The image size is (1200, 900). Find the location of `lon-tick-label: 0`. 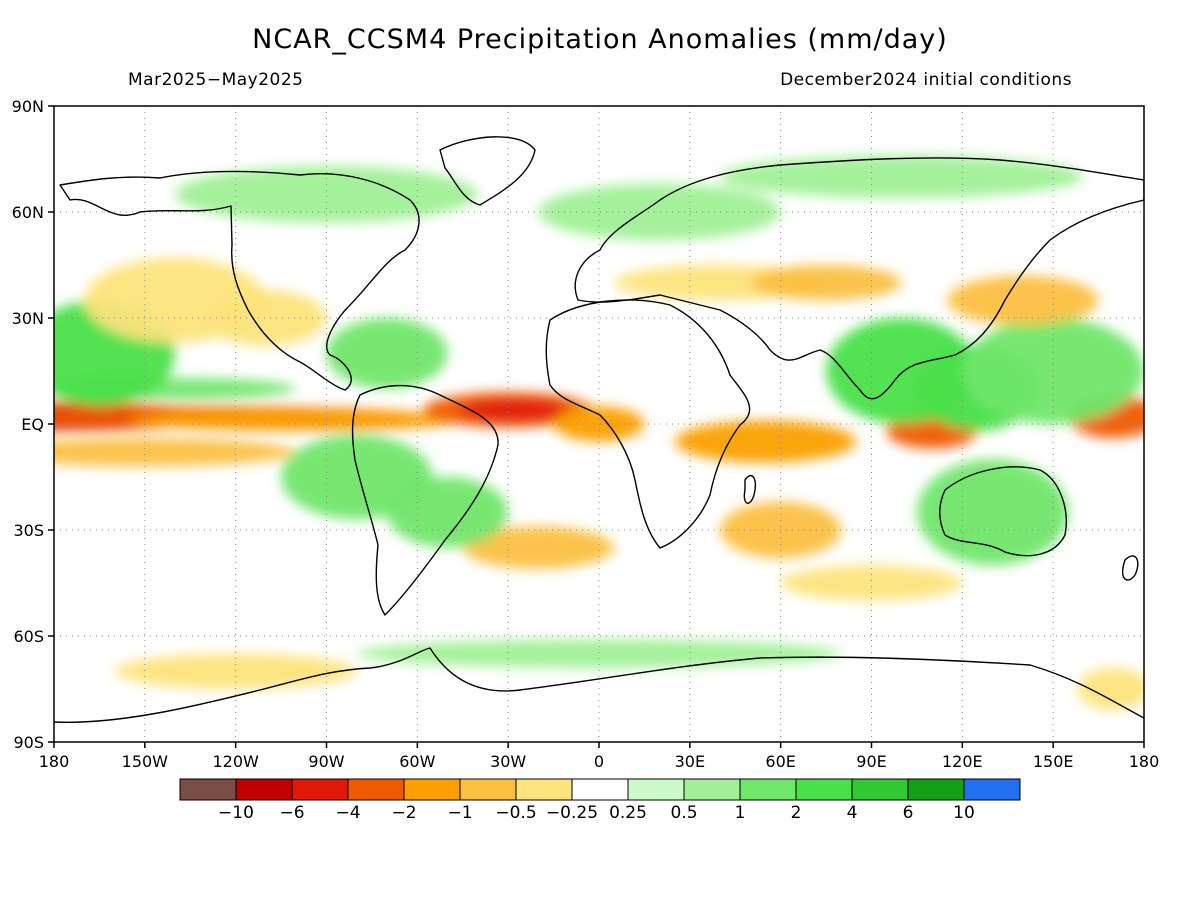

lon-tick-label: 0 is located at coordinates (599, 761).